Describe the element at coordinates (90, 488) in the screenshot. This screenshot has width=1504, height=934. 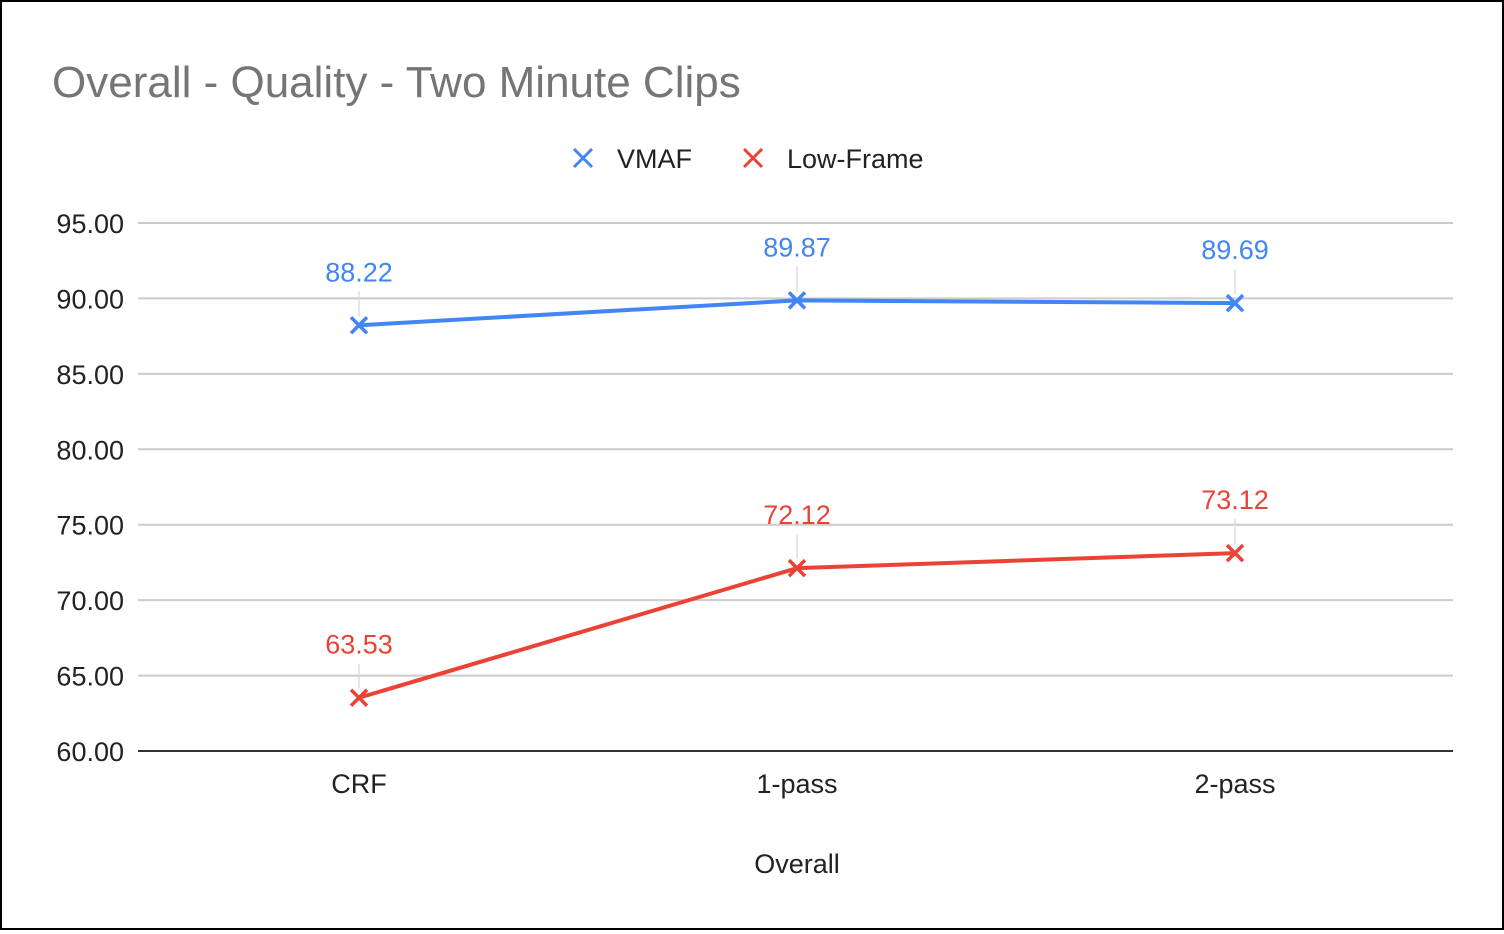
I see `y-axis-ticks: 60.00 65.00 70.00 75.00 80.00 85.00 90.00 95.00` at that location.